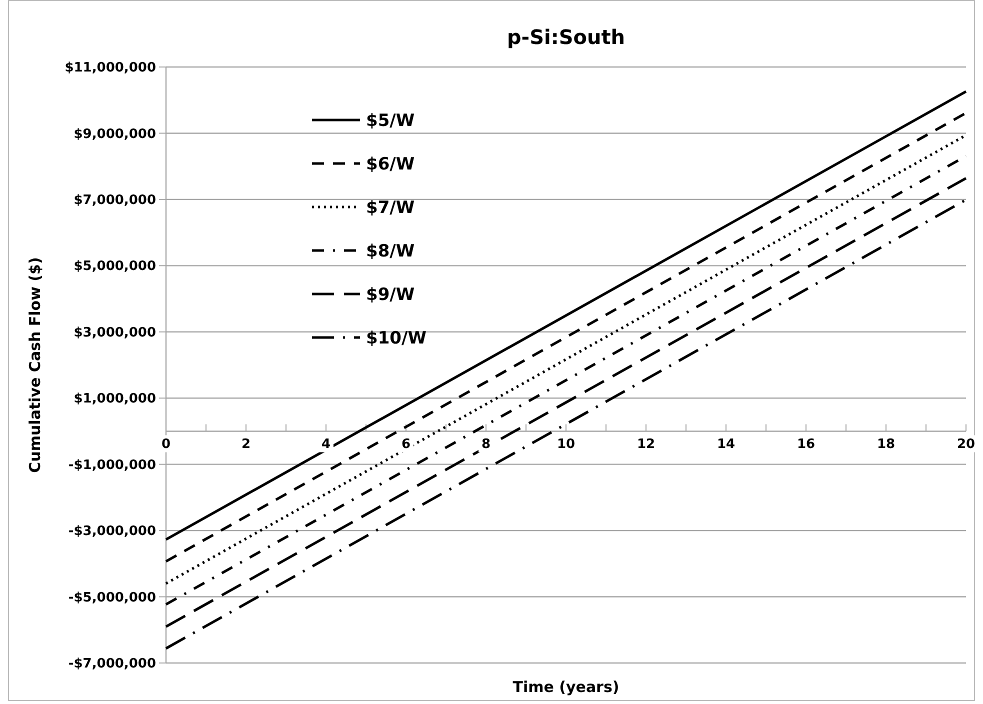 The width and height of the screenshot is (983, 704). What do you see at coordinates (112, 598) in the screenshot?
I see `y-tick-label: -$5,000,000` at bounding box center [112, 598].